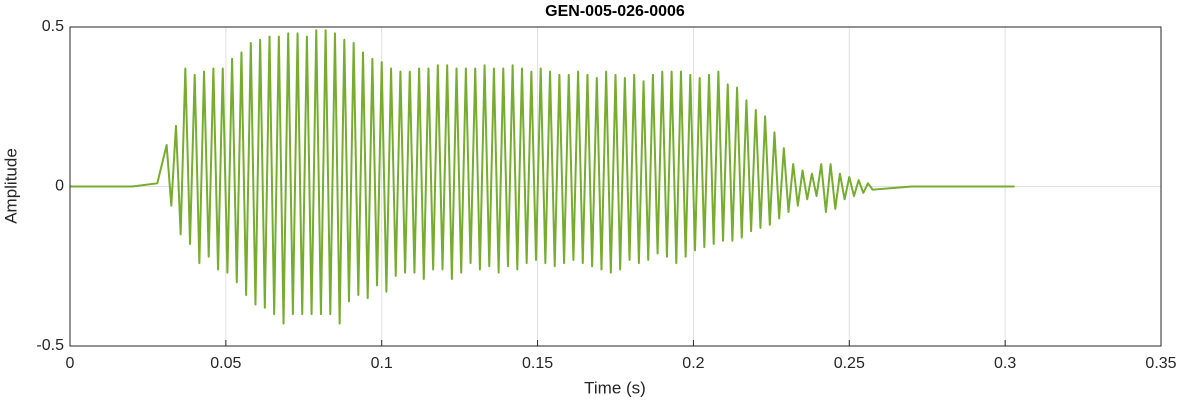 The image size is (1182, 404). What do you see at coordinates (382, 363) in the screenshot?
I see `x-tick-label: 0.1` at bounding box center [382, 363].